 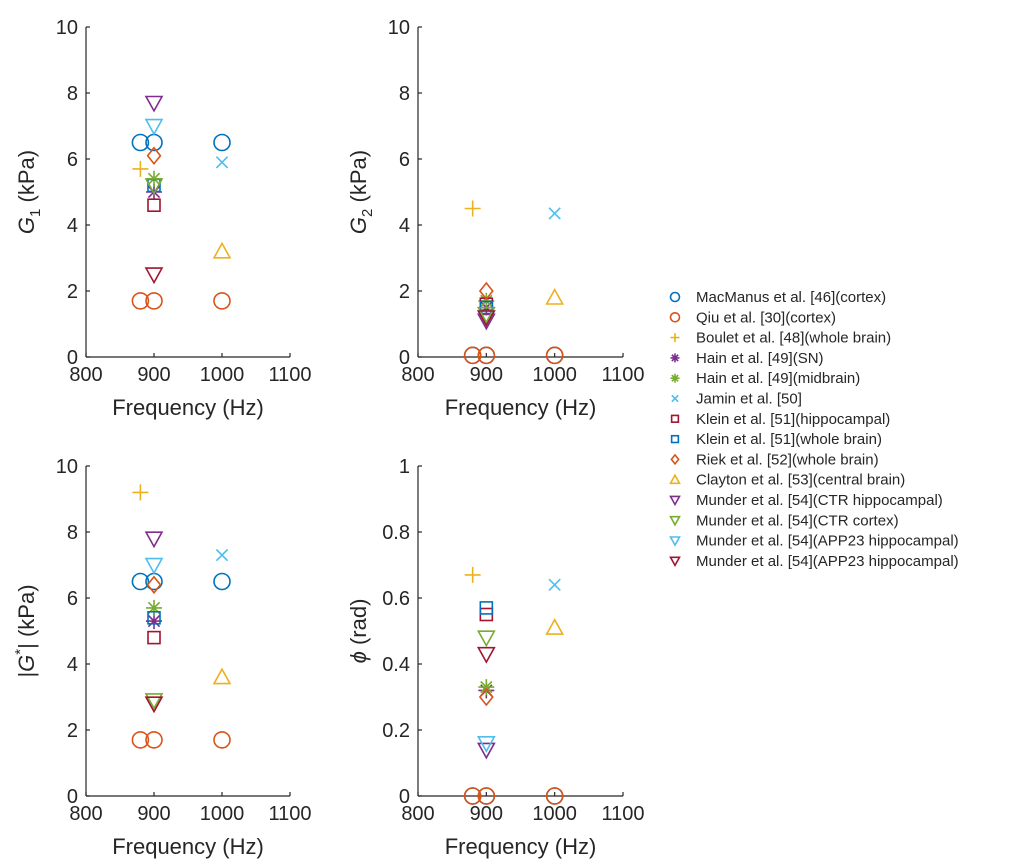 What do you see at coordinates (26, 675) in the screenshot?
I see `y-axis-label-bar: |` at bounding box center [26, 675].